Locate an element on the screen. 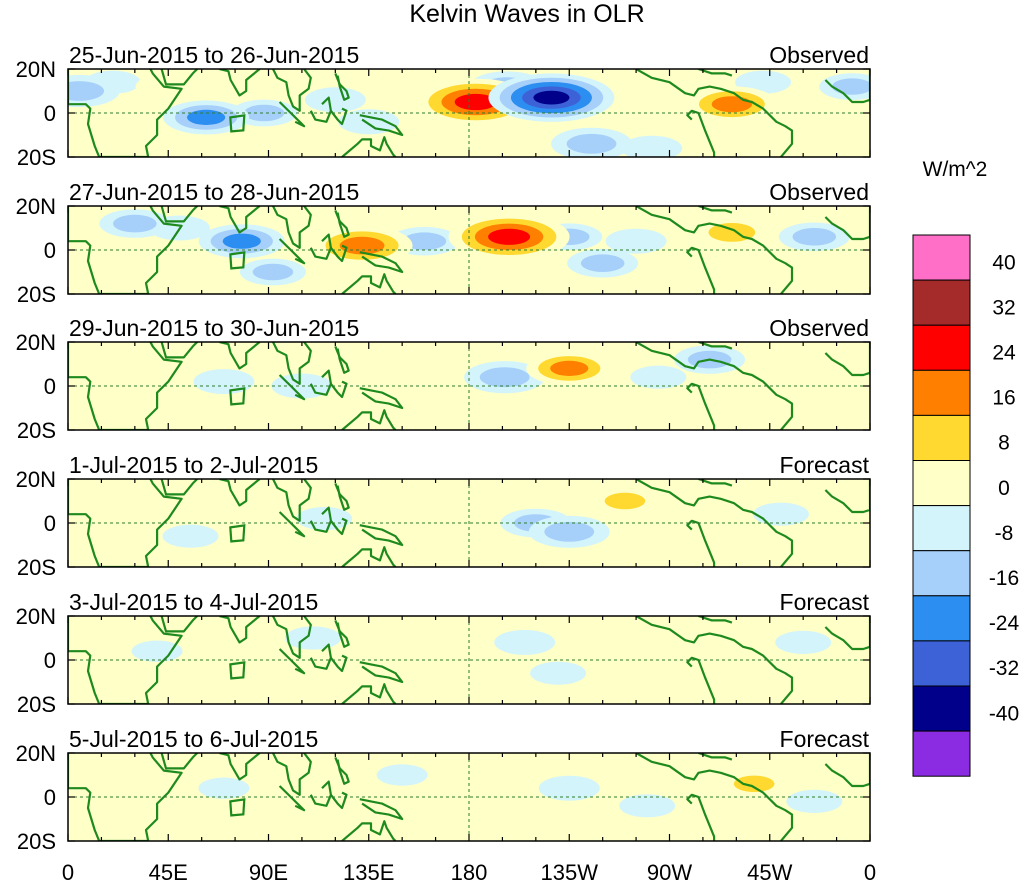 The width and height of the screenshot is (1021, 887). x-tick-label: 135W is located at coordinates (570, 872).